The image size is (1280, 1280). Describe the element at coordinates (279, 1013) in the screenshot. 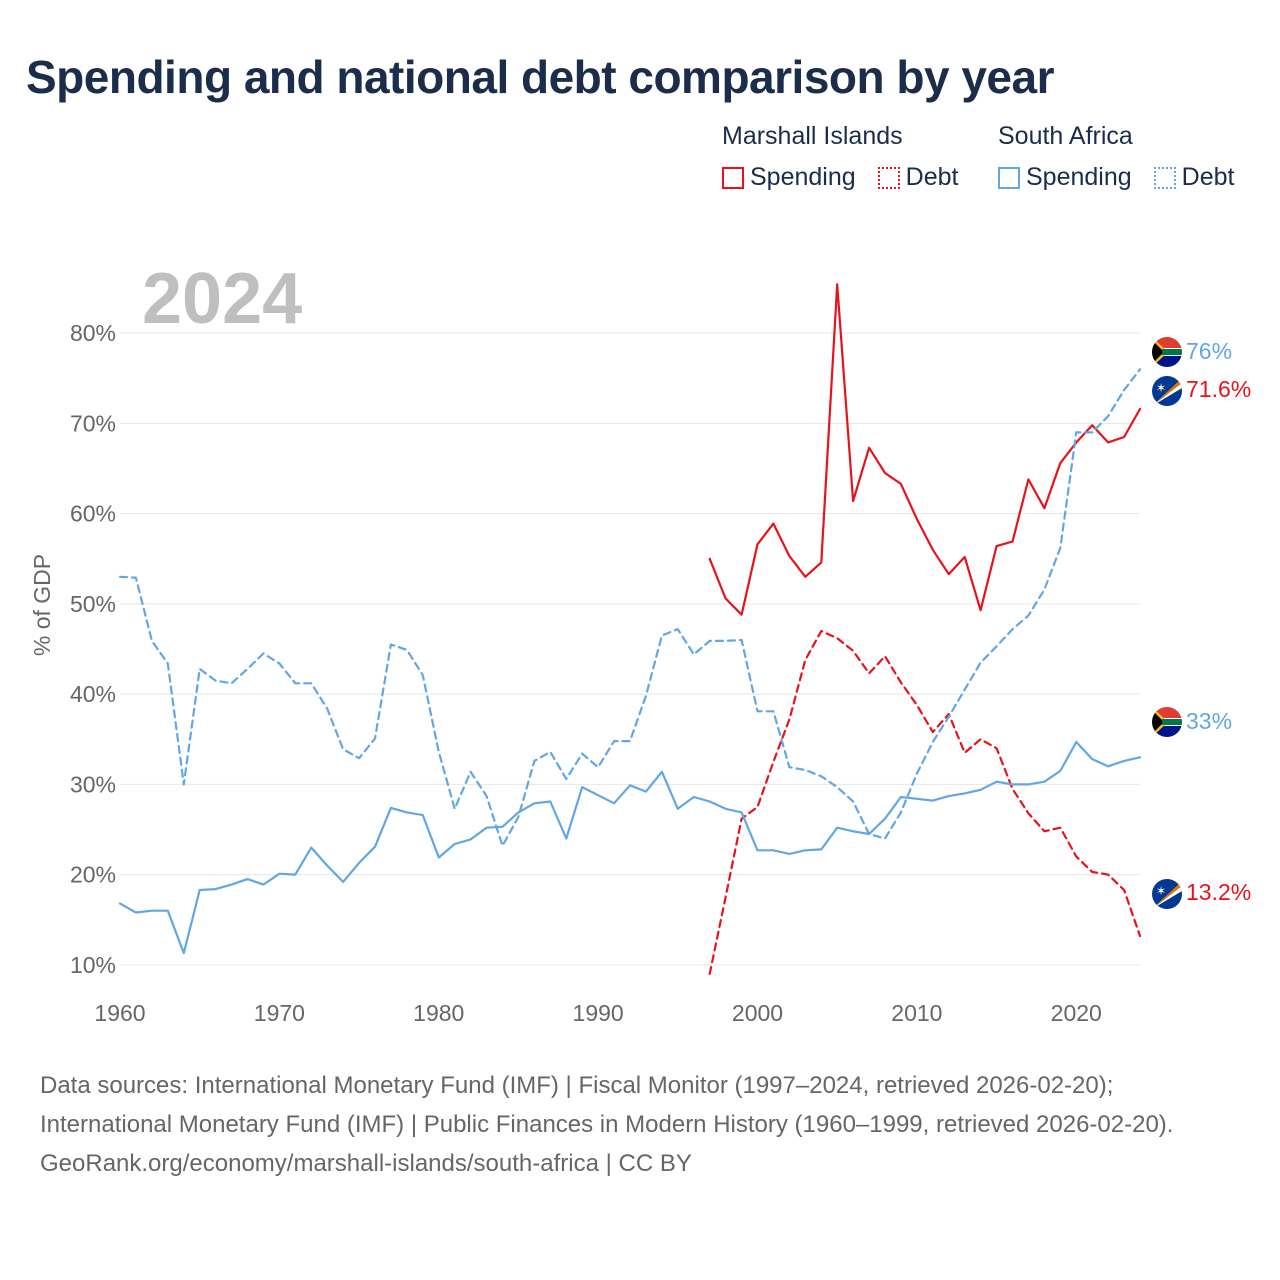

I see `x-tick-label: 1970` at that location.